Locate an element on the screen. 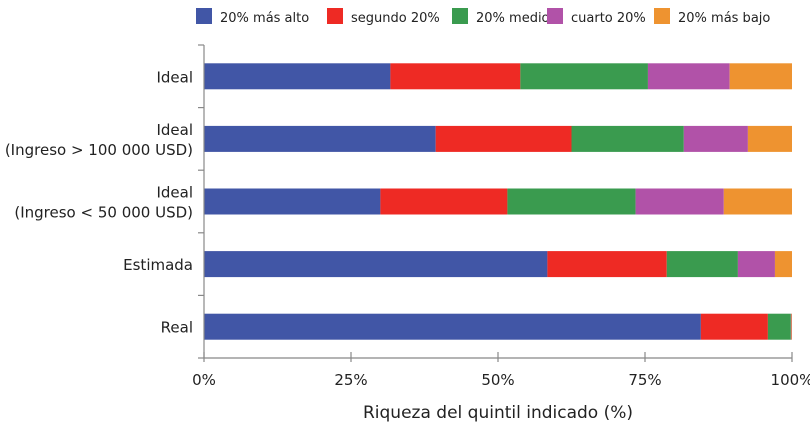  category-label: (Ingreso > 100 000 USD) is located at coordinates (99, 150).